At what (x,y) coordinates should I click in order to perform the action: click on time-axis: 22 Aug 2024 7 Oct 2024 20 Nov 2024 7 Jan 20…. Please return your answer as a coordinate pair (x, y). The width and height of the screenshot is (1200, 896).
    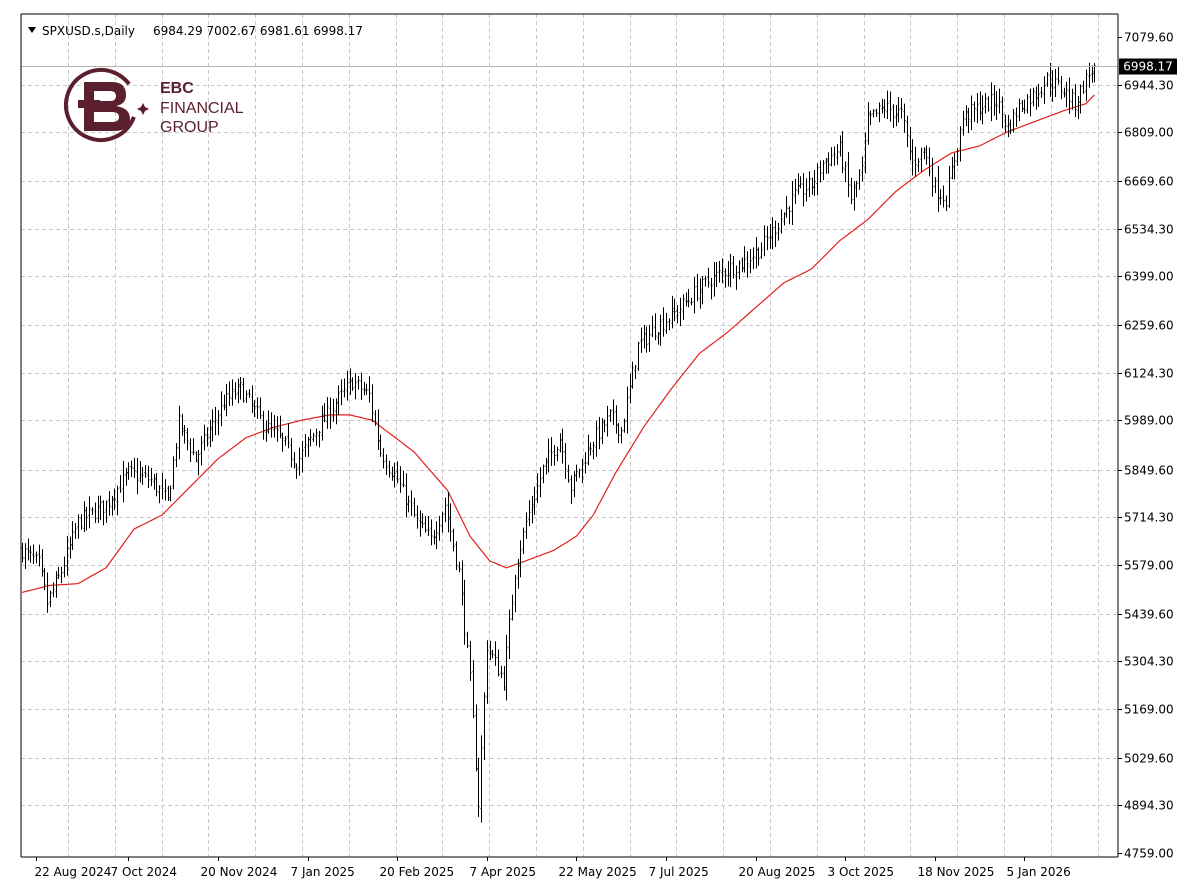
    Looking at the image, I should click on (553, 868).